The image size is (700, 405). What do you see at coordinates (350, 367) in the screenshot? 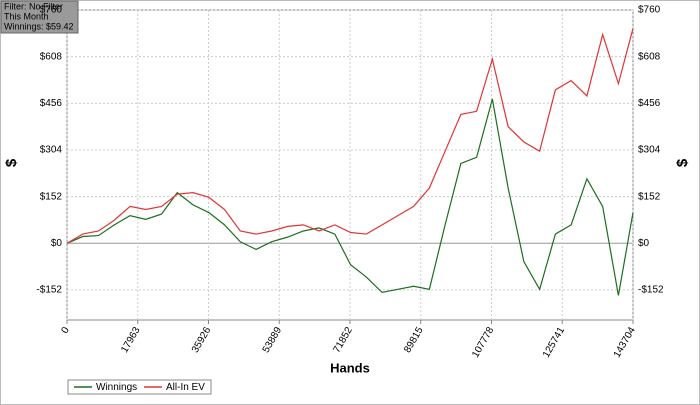
I see `x-axis-label: Hands` at bounding box center [350, 367].